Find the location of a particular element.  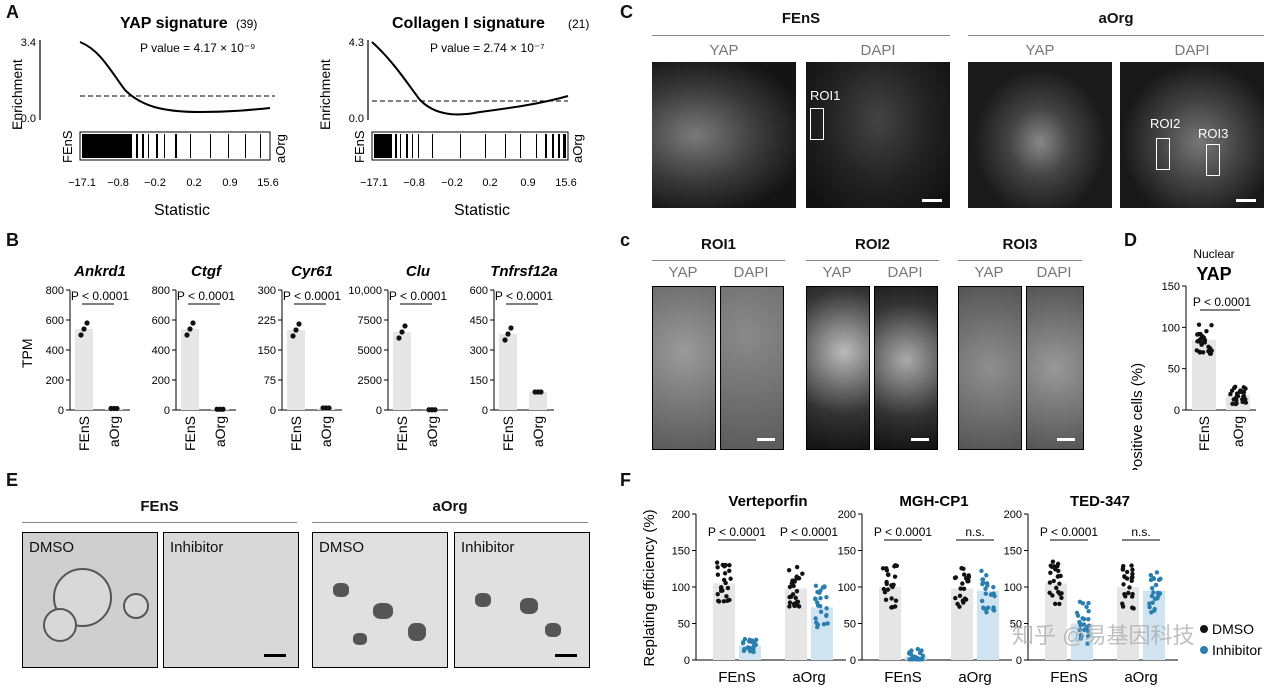

roi2-yap-image is located at coordinates (838, 368).